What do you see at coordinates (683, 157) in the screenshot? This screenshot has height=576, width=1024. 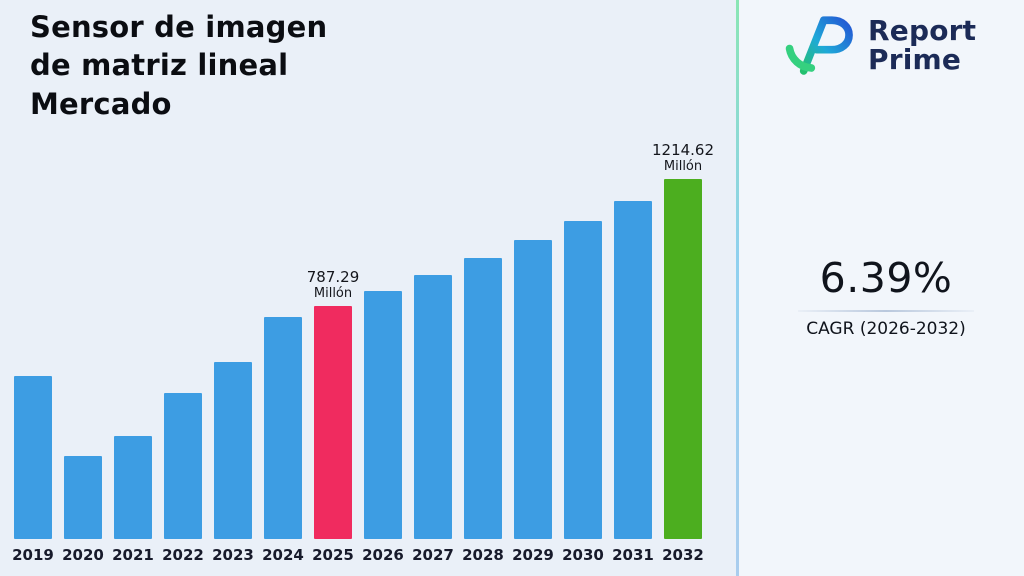 I see `bar-value-label-2032: 1214.62 Millón` at bounding box center [683, 157].